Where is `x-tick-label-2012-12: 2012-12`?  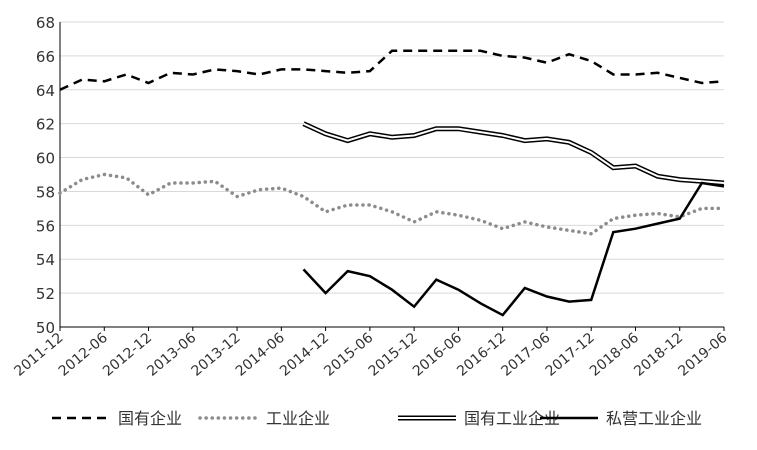 x-tick-label-2012-12: 2012-12 is located at coordinates (127, 355).